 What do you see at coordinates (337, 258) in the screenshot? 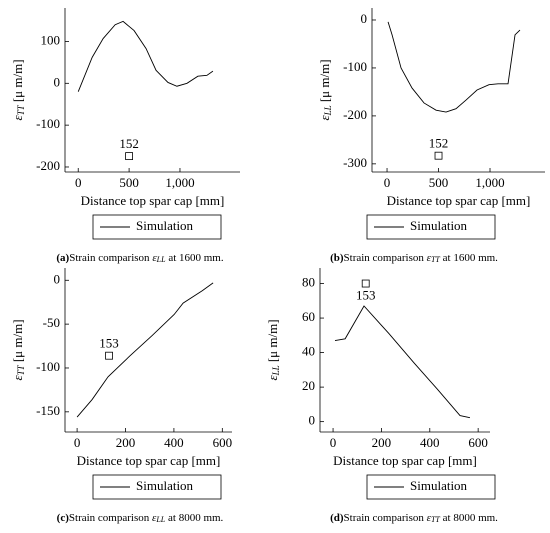
I see `caption-label: (b)` at bounding box center [337, 258].